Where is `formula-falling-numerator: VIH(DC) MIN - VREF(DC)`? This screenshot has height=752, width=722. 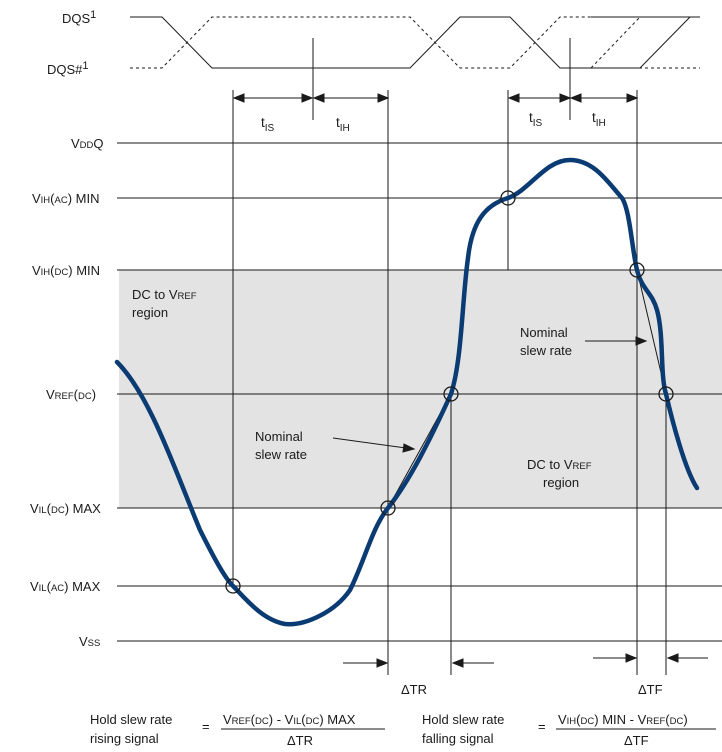 formula-falling-numerator: VIH(DC) MIN - VREF(DC) is located at coordinates (623, 719).